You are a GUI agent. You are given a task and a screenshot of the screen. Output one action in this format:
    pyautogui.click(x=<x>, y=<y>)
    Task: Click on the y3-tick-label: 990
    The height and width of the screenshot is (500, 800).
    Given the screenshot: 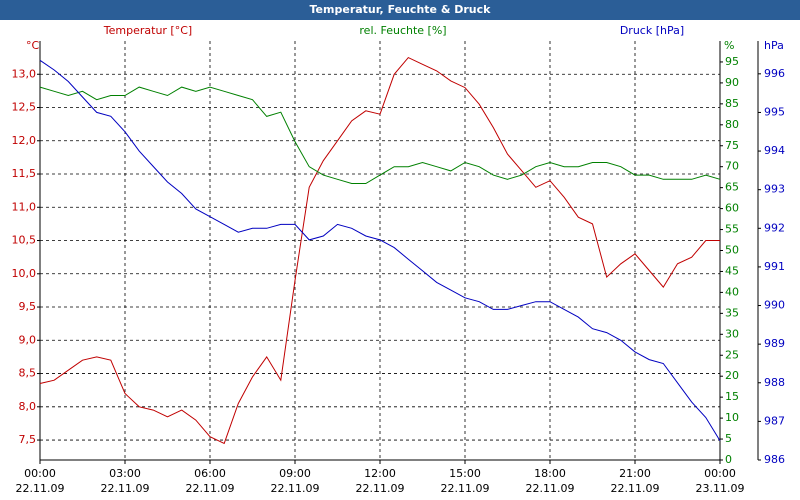 What is the action you would take?
    pyautogui.click(x=774, y=305)
    